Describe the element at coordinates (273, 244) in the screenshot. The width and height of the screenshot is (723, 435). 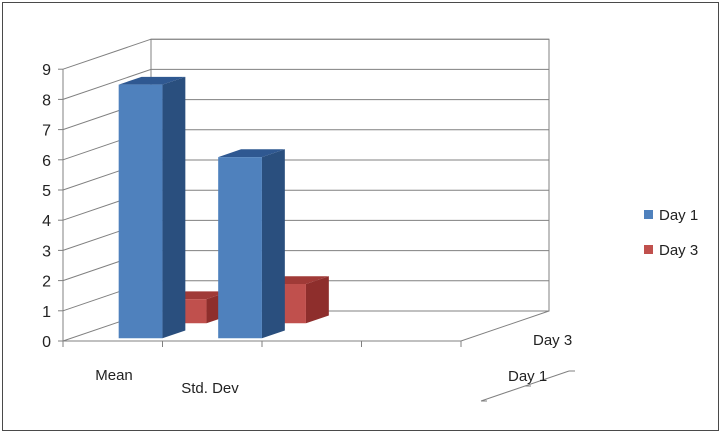
I see `bar-side-day-1-std-dev` at that location.